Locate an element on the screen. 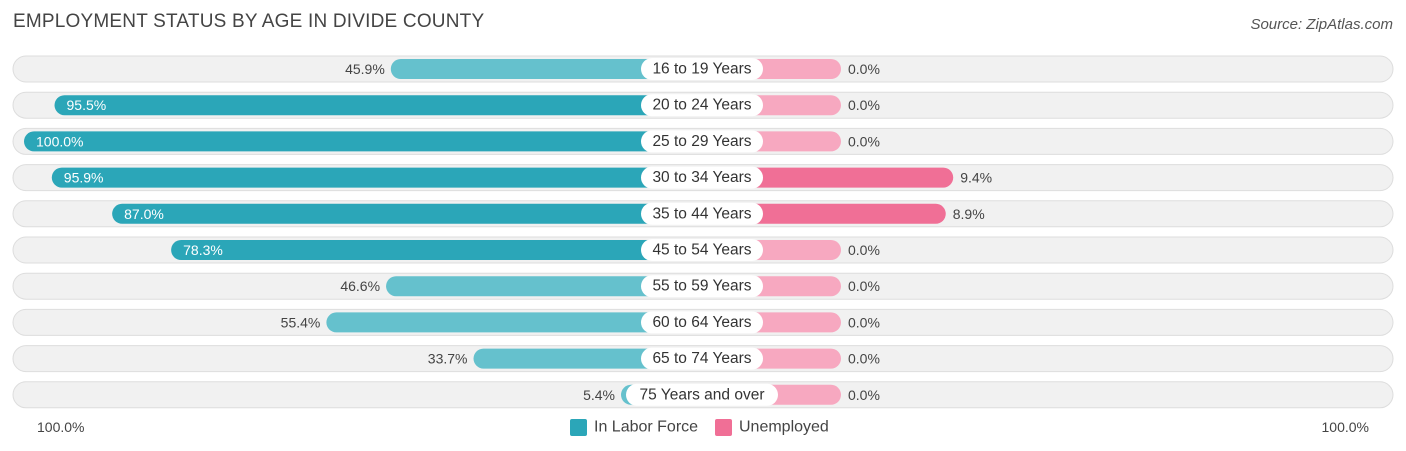  age-group-label: 16 to 19 Years is located at coordinates (701, 69).